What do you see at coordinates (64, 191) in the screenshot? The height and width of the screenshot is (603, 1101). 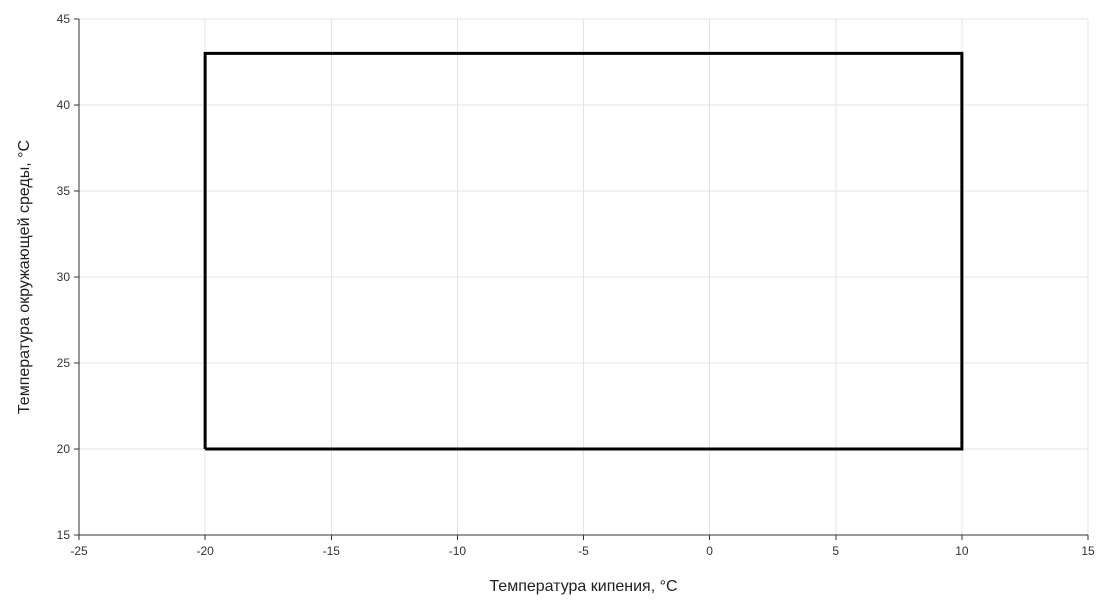 I see `y-tick-label: 35` at bounding box center [64, 191].